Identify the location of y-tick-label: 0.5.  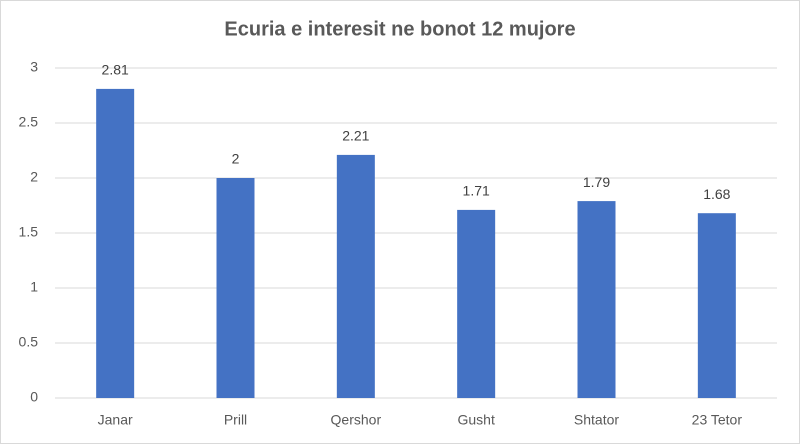
(29, 342).